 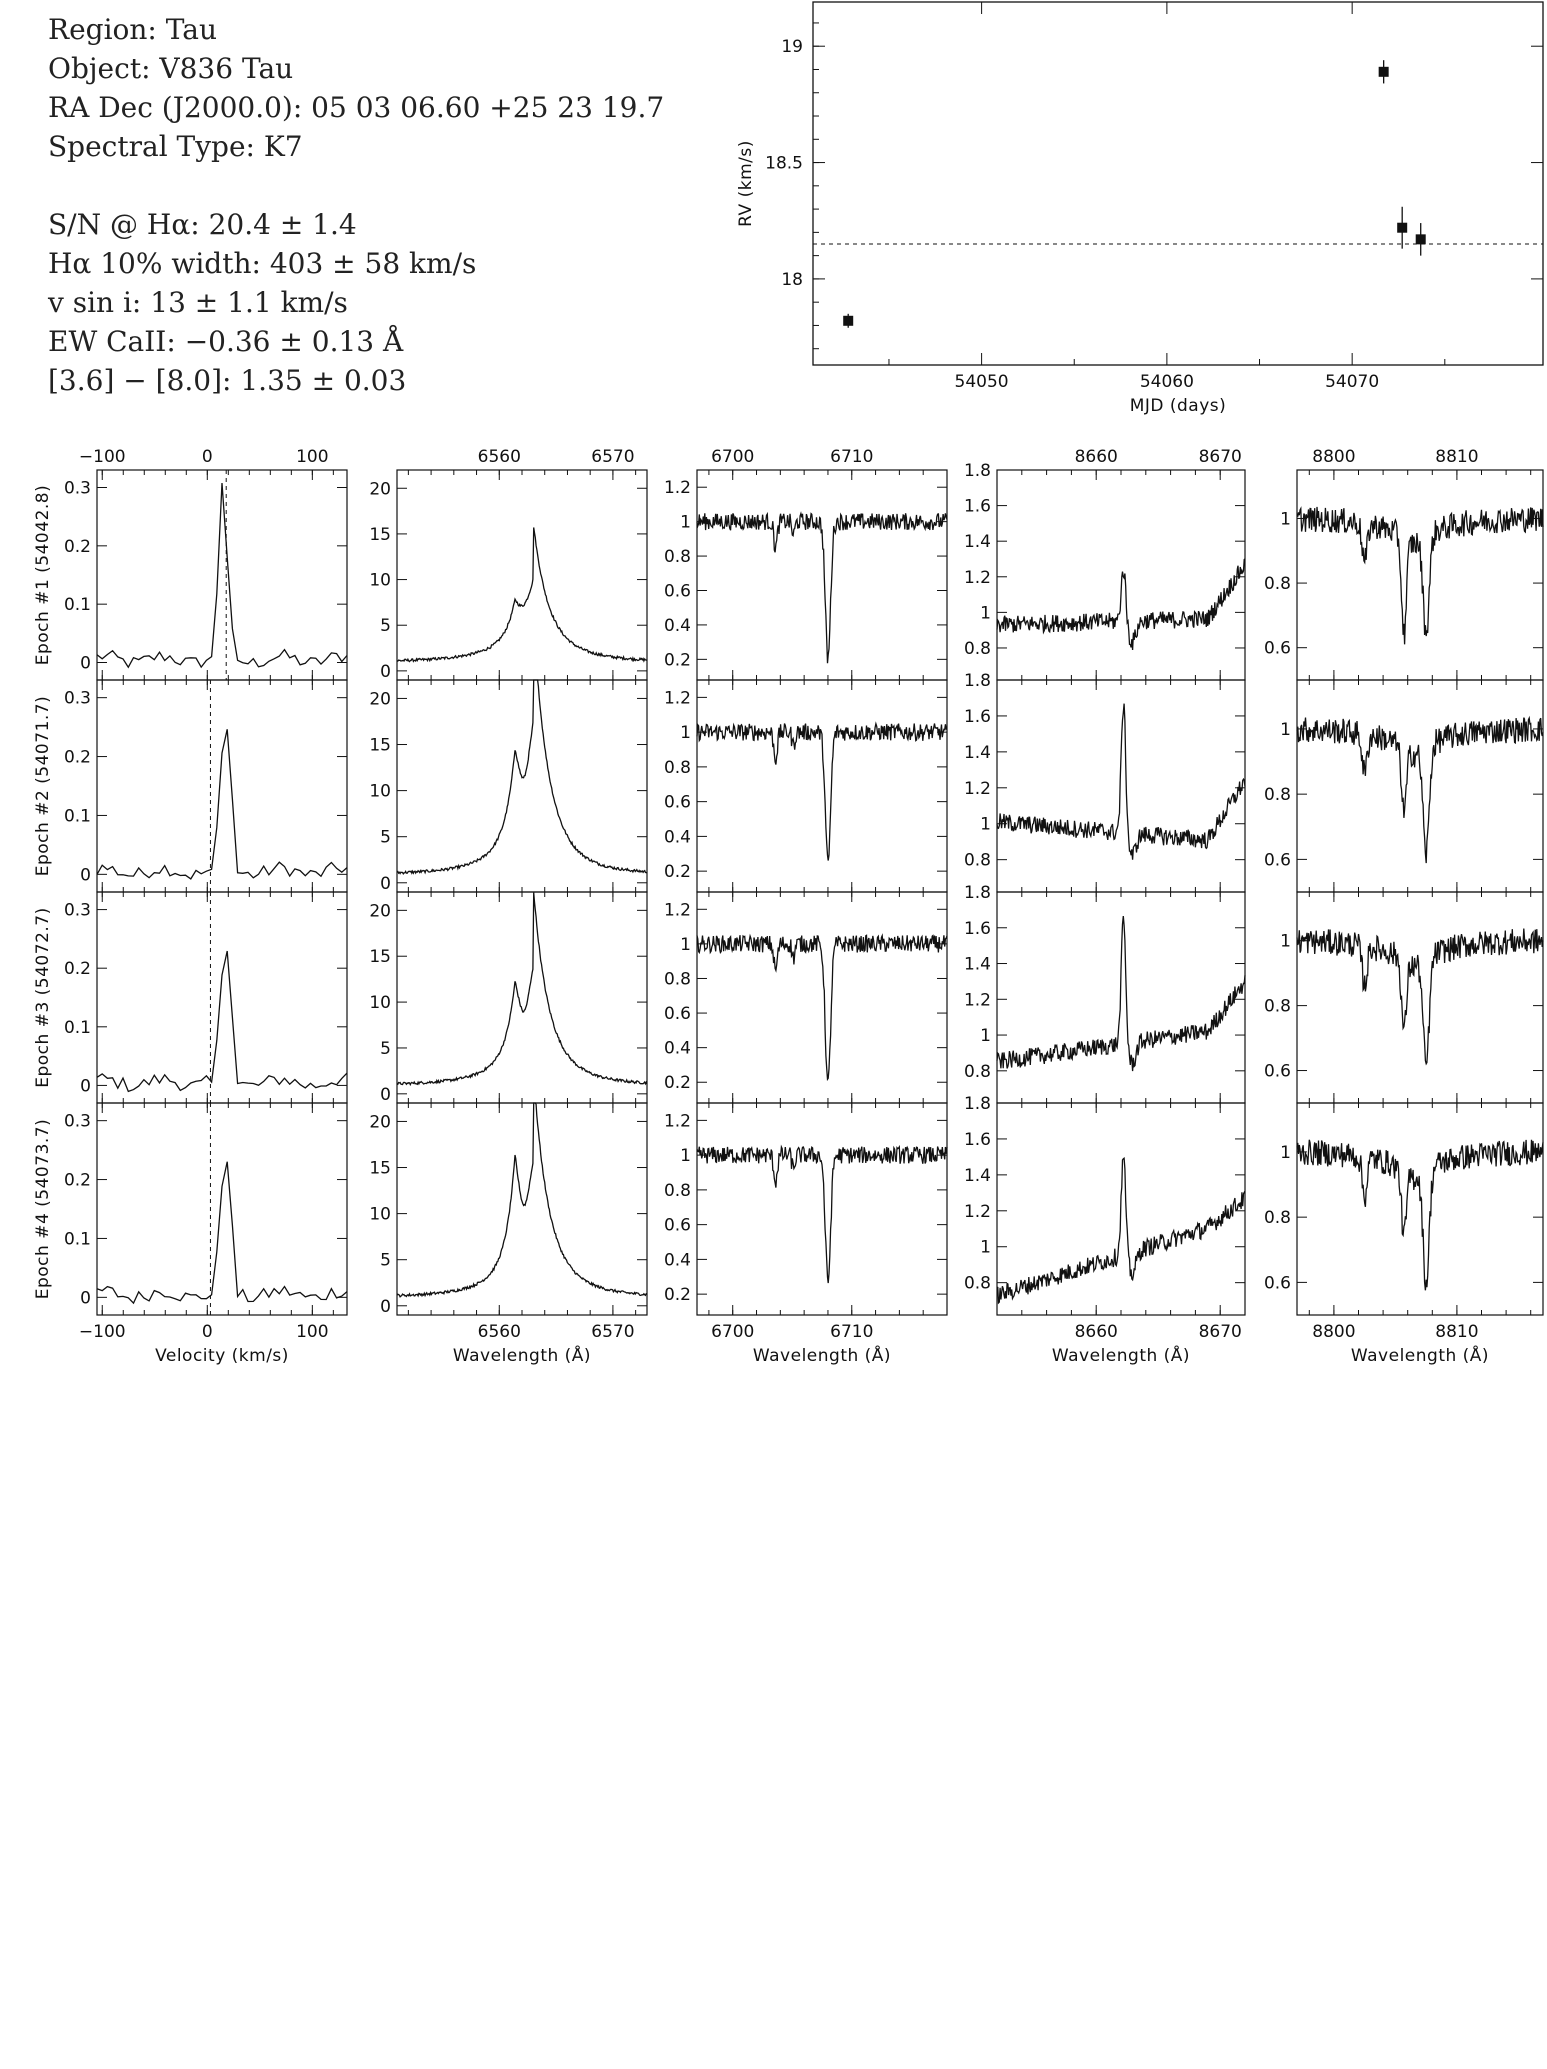 I want to click on x-tick-label: 6570, so click(x=612, y=1332).